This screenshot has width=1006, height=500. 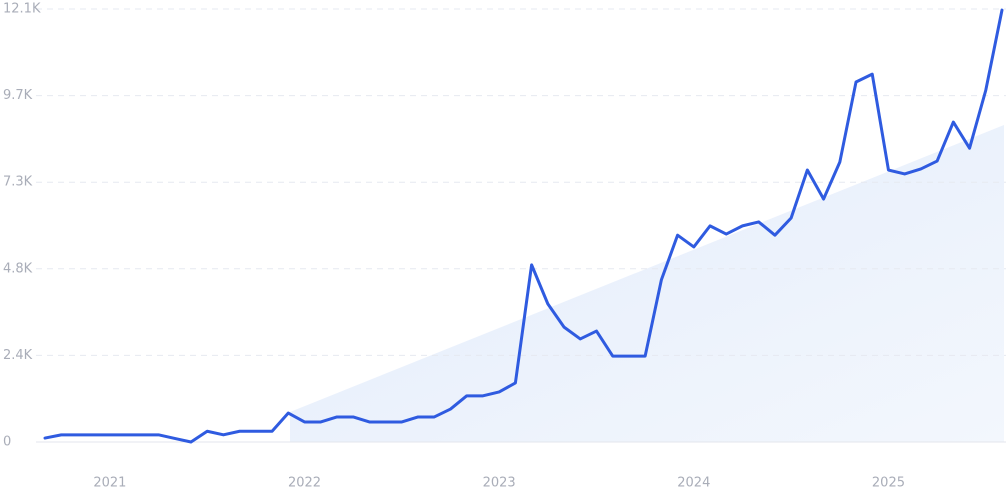 I want to click on y-tick-label: 0, so click(x=7, y=442).